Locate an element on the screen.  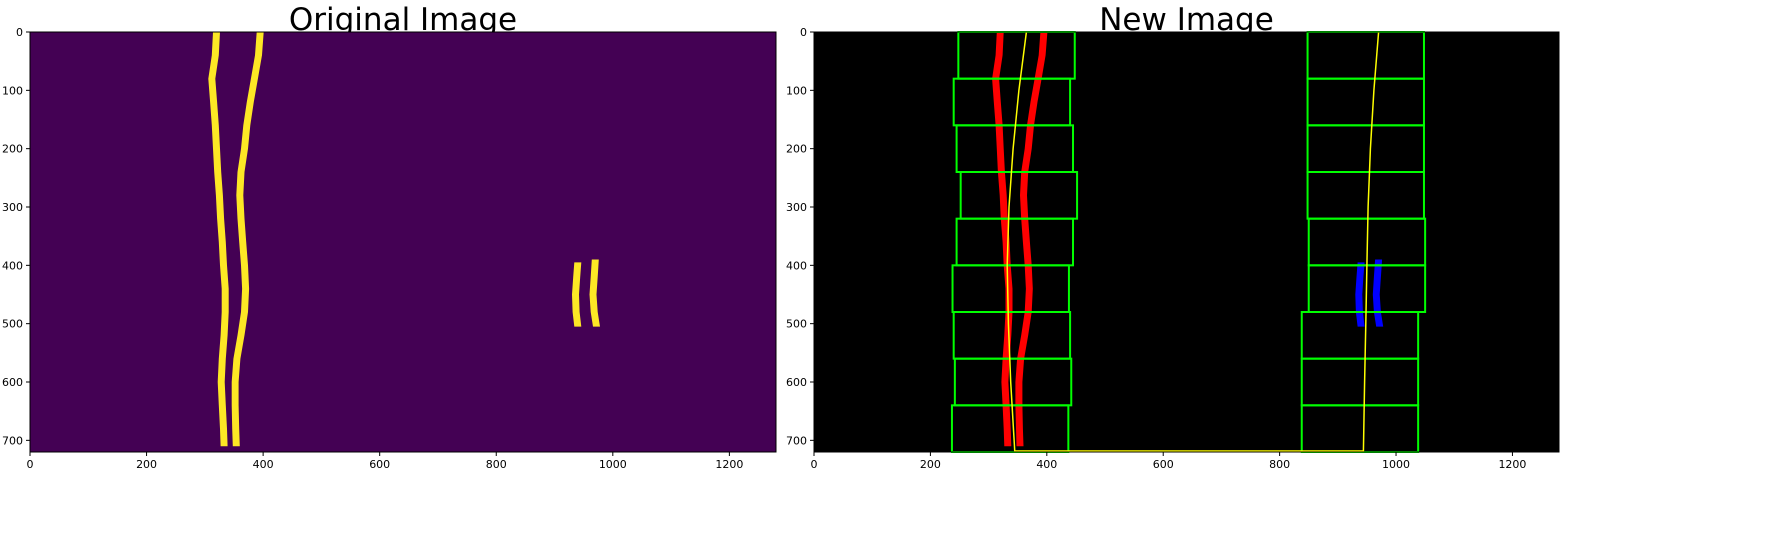
y-tick-label-0-300: 300 is located at coordinates (12, 207).